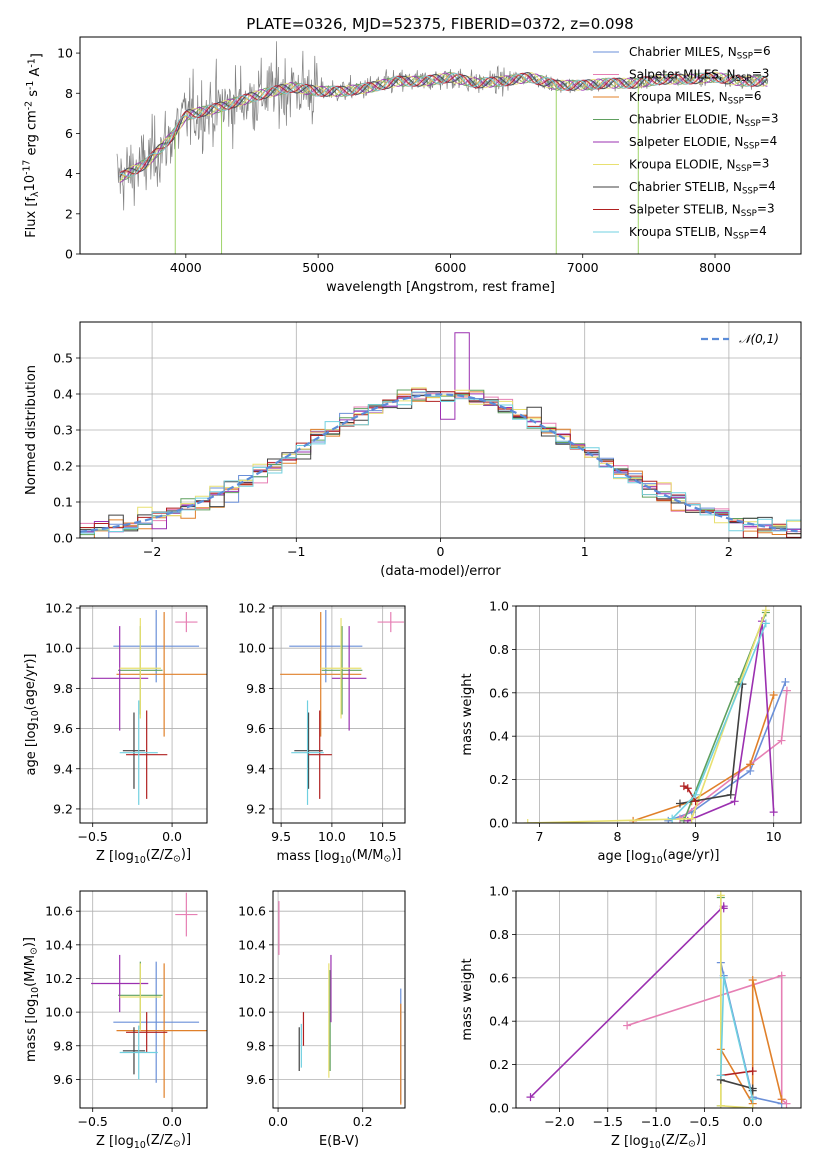  What do you see at coordinates (256, 768) in the screenshot?
I see `y-tick-label: 9.4` at bounding box center [256, 768].